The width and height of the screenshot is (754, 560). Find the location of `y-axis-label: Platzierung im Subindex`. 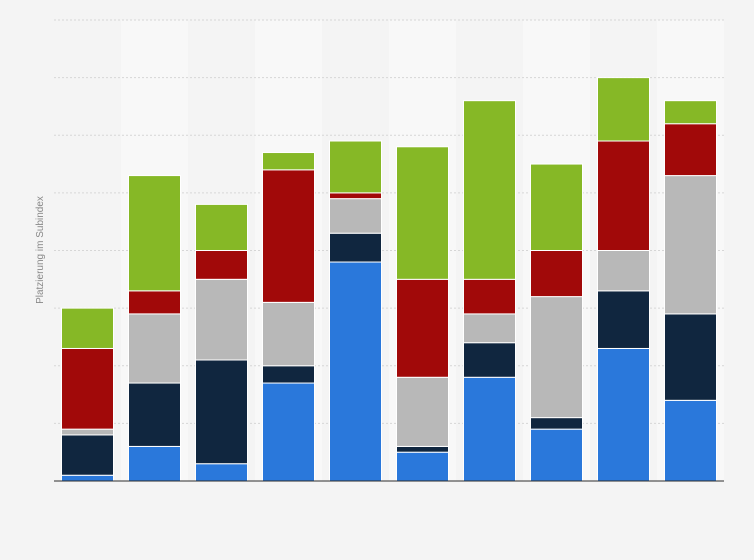

y-axis-label: Platzierung im Subindex is located at coordinates (40, 250).